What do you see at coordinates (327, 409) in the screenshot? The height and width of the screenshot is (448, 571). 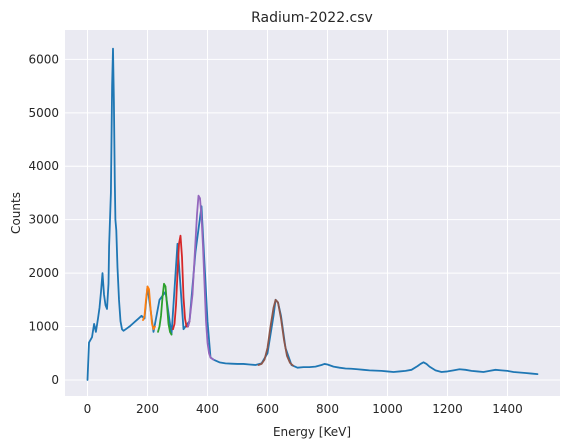 I see `x-tick-label: 800` at bounding box center [327, 409].